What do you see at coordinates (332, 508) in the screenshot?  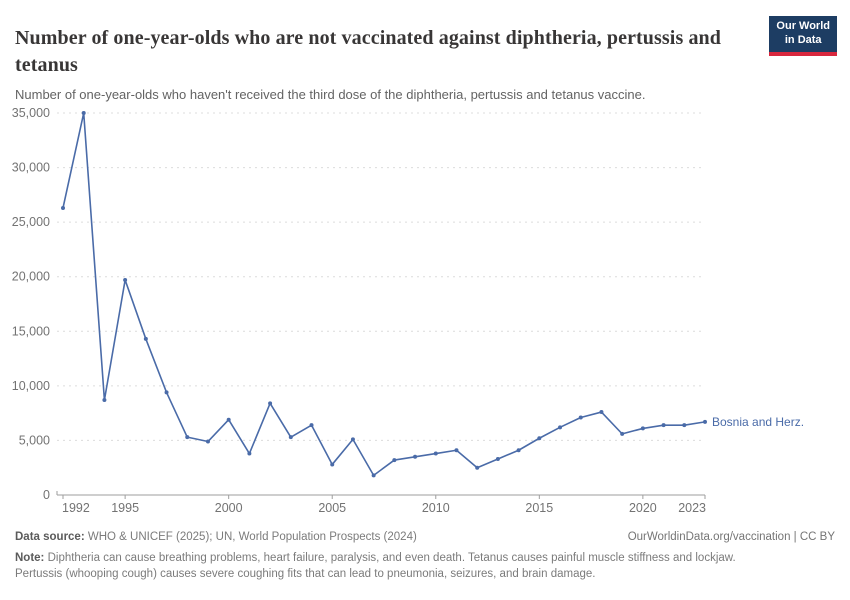 I see `x-tick-label: 2005` at bounding box center [332, 508].